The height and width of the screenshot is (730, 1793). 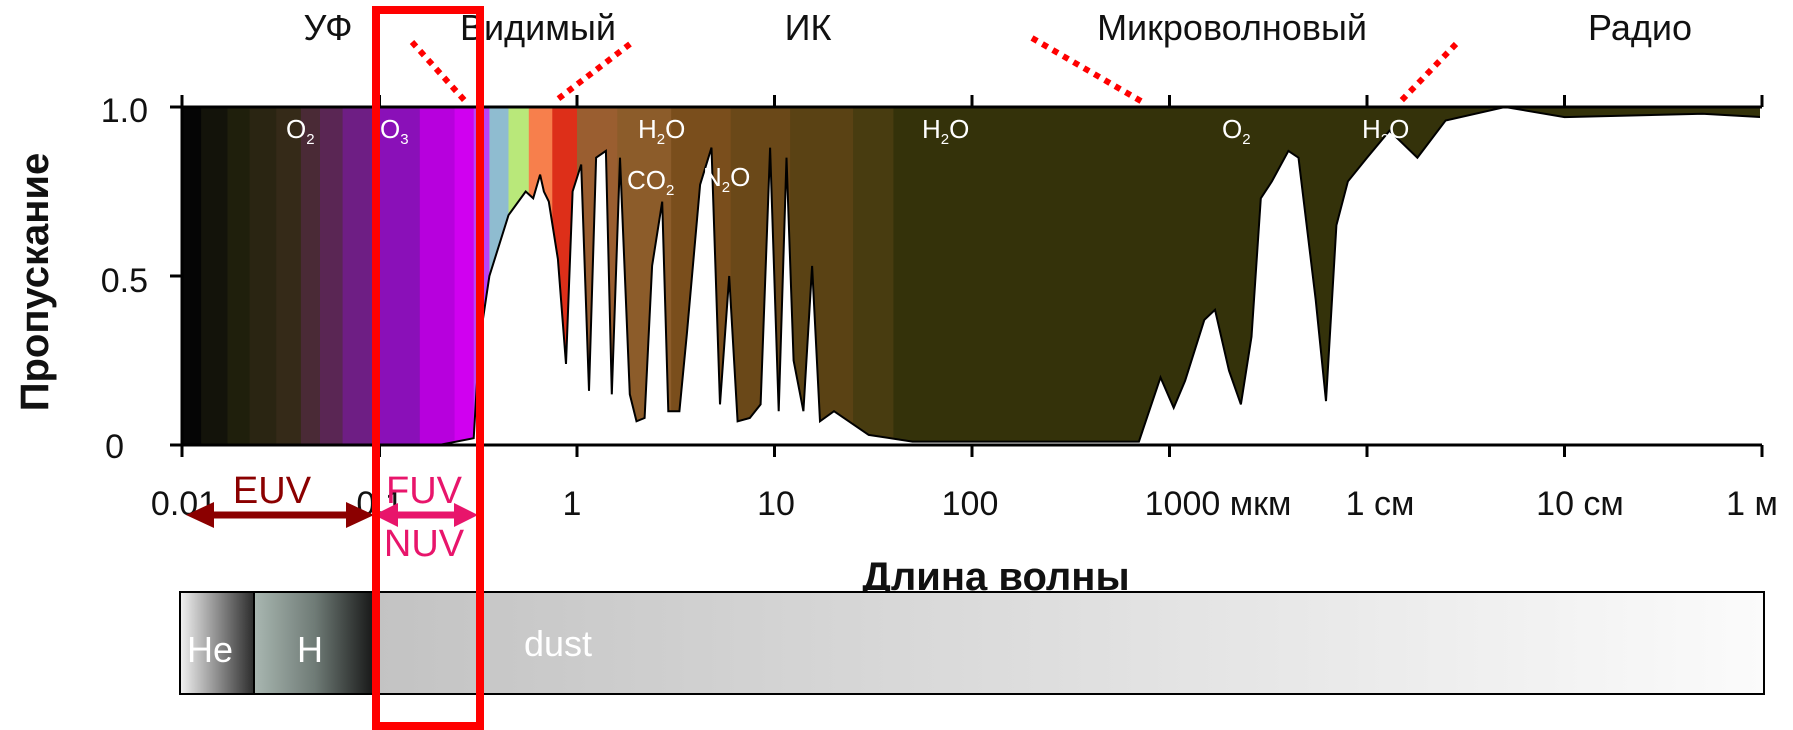 What do you see at coordinates (35, 282) in the screenshot?
I see `y-axis-title: Пропускание` at bounding box center [35, 282].